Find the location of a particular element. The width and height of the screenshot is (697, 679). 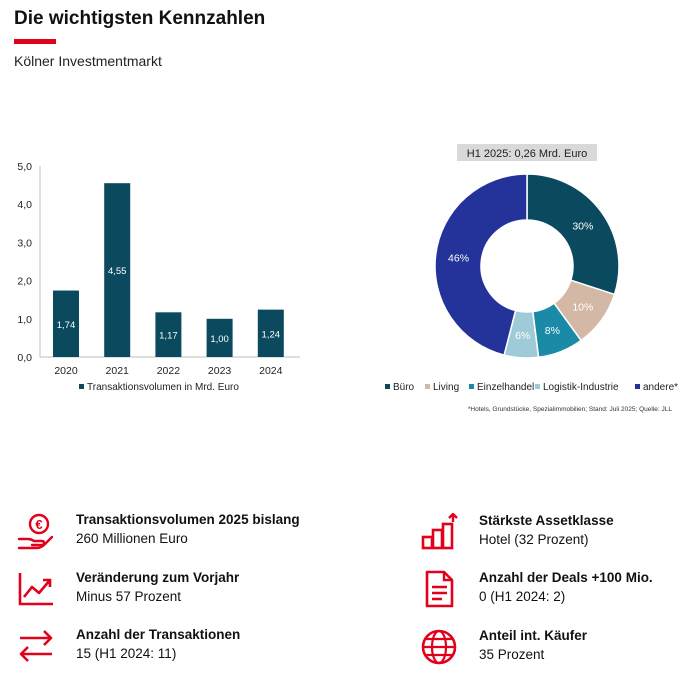

legend-swatch-andere is located at coordinates (637, 386).